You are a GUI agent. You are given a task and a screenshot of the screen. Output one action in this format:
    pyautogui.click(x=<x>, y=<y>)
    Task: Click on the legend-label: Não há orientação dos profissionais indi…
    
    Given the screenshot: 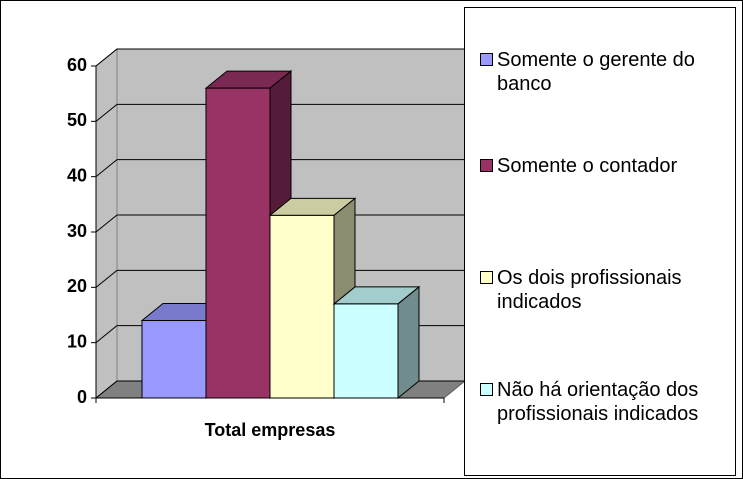 What is the action you would take?
    pyautogui.click(x=598, y=402)
    